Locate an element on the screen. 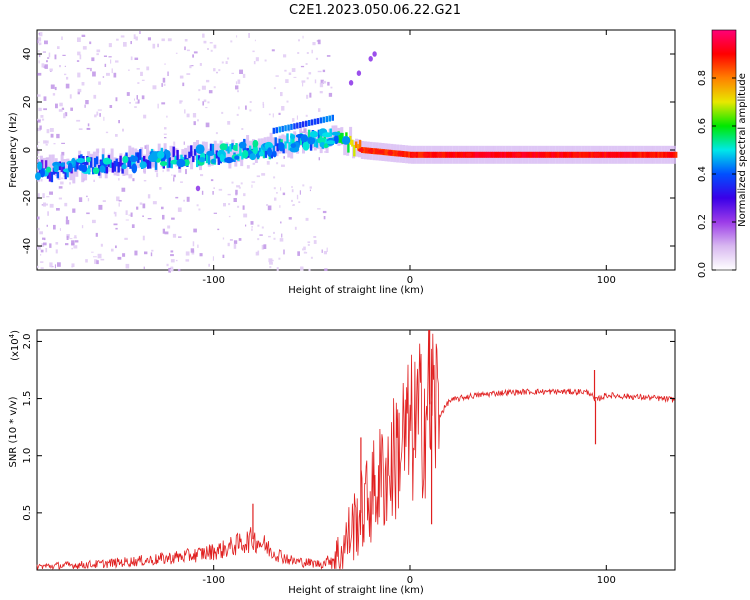  snr-yscale: (x104) is located at coordinates (14, 345).